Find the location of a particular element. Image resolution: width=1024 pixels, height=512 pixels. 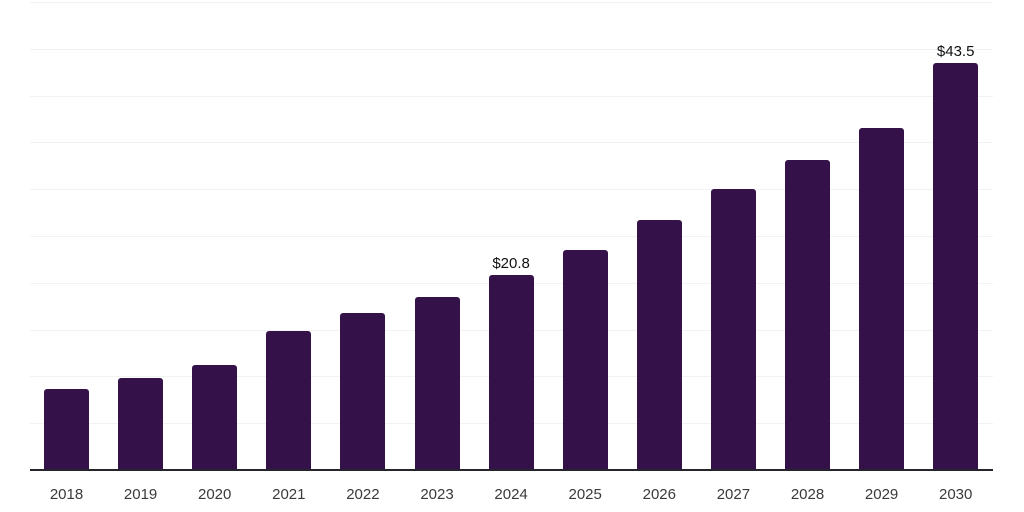

x-tick-label-2026: 2026 is located at coordinates (659, 494).